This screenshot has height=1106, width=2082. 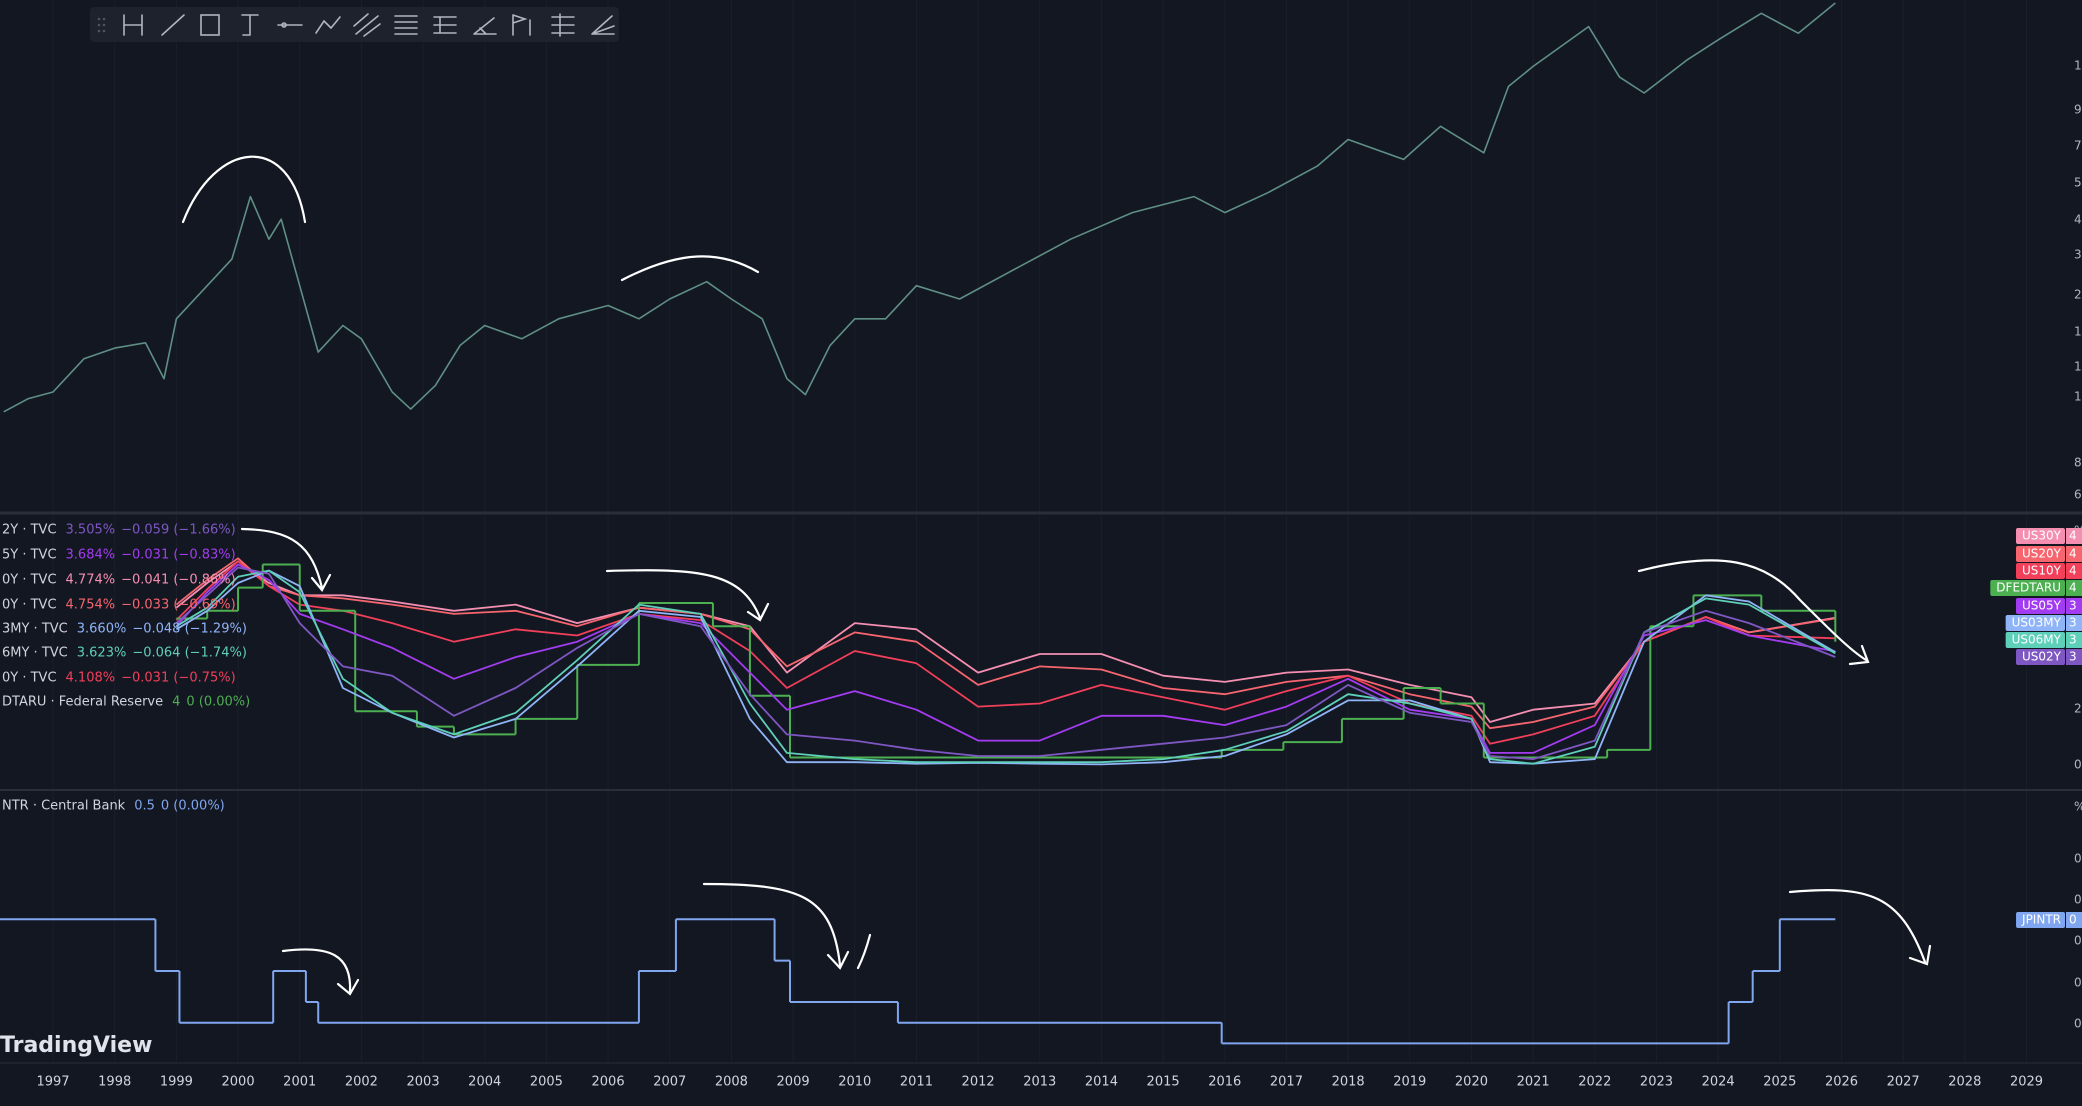 I want to click on x-tick-label: 1999, so click(x=176, y=1082).